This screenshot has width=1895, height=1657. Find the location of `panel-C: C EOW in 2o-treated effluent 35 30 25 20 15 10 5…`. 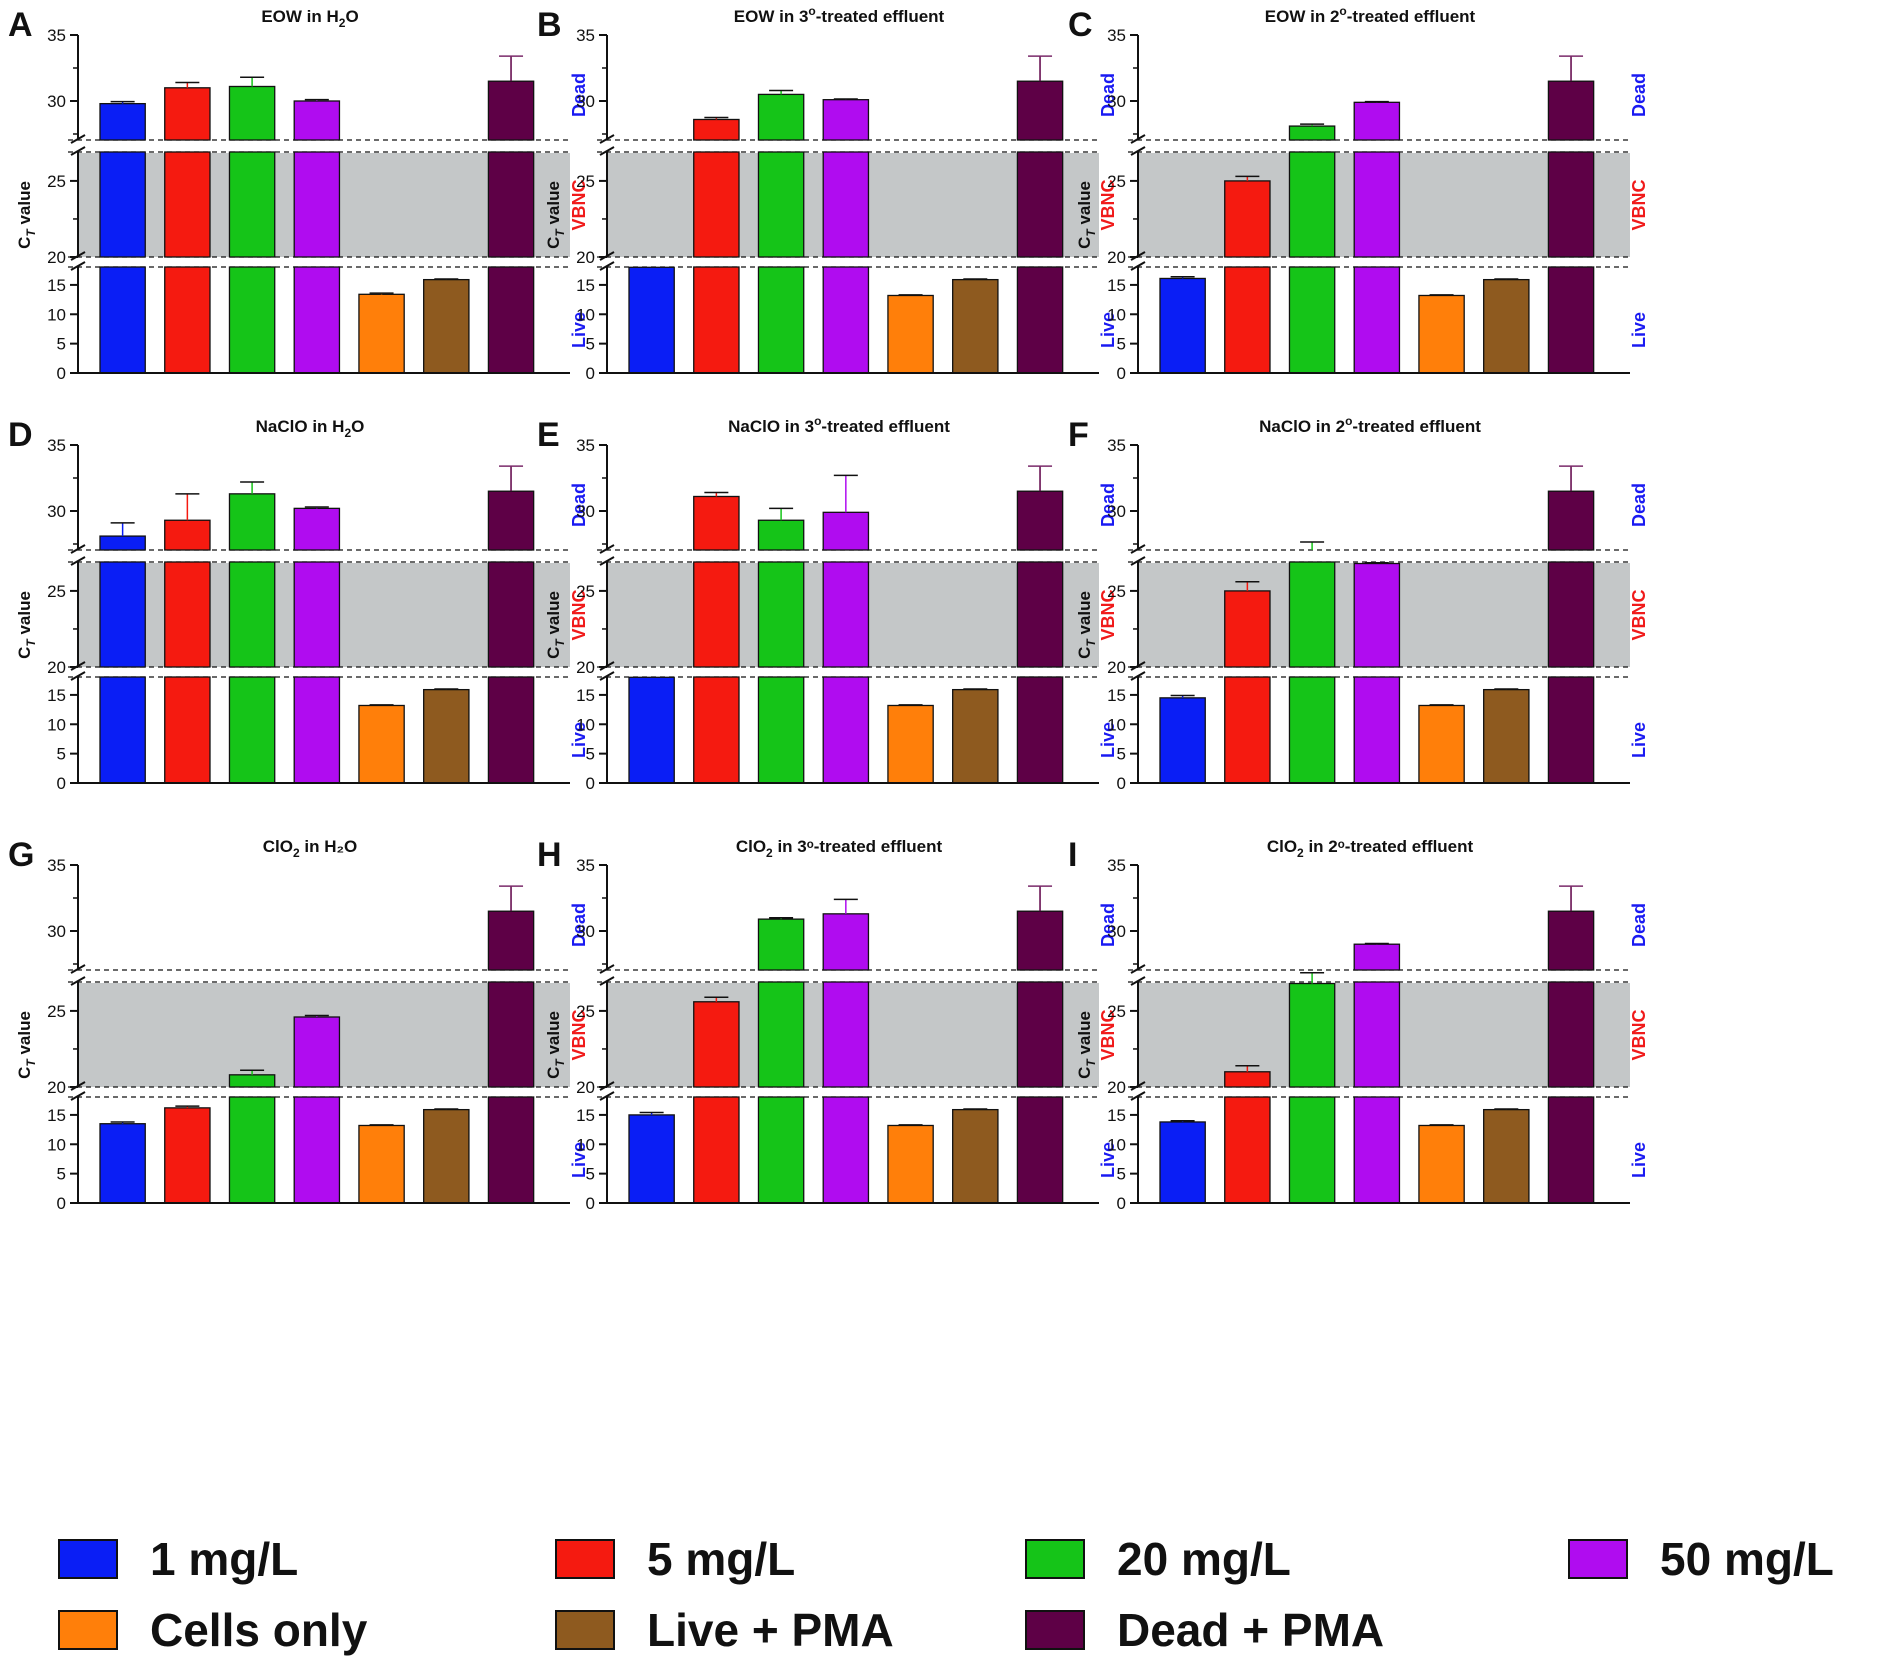

panel-C: C EOW in 2o-treated effluent 35 30 25 20 15 10 5… is located at coordinates (1358, 193).